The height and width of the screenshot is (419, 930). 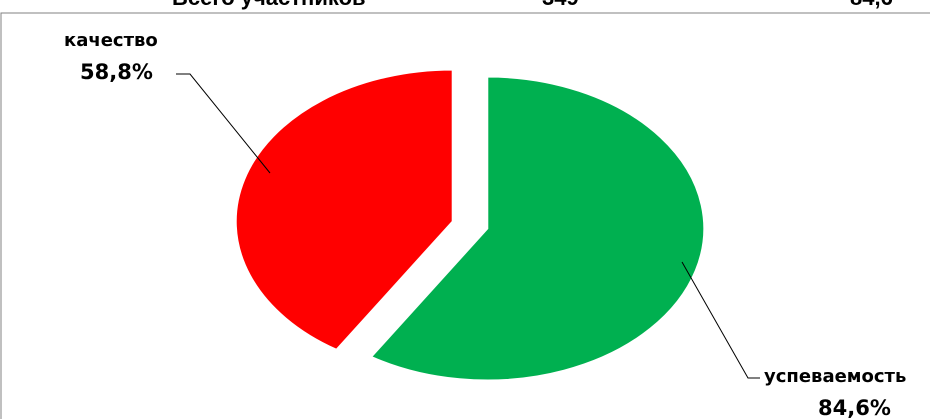 I want to click on header-row-value: 84,6, so click(x=871, y=5).